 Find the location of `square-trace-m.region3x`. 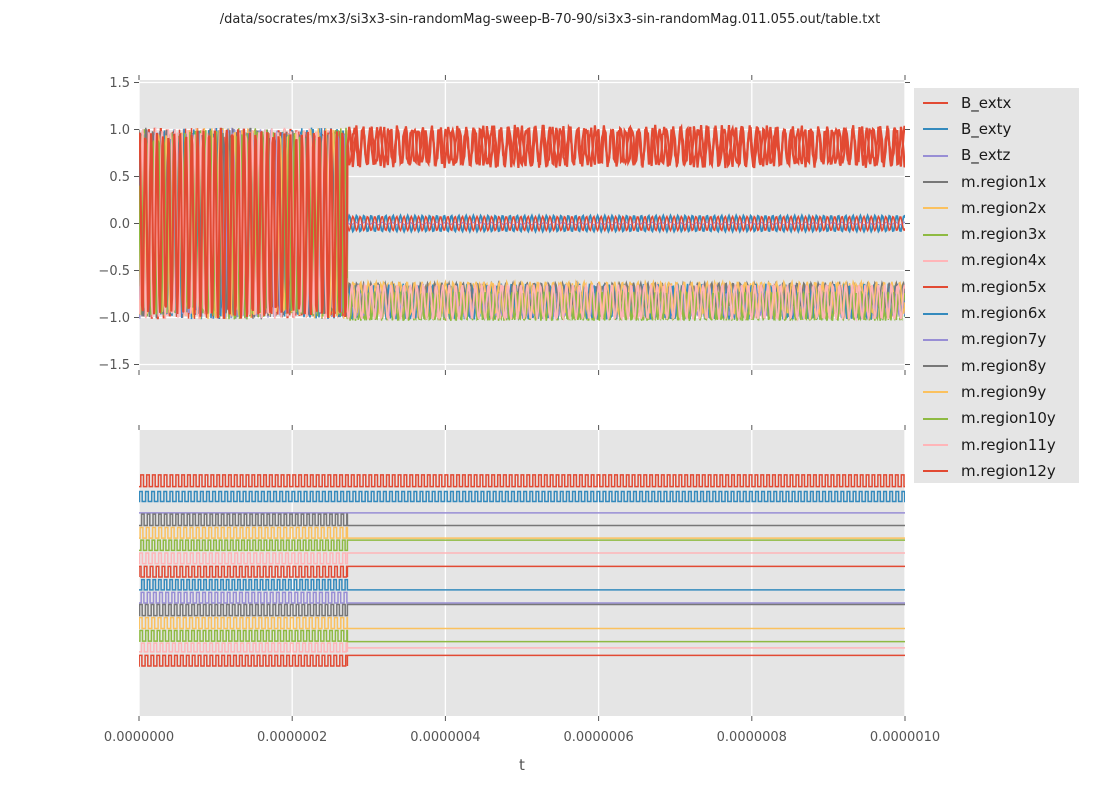

square-trace-m.region3x is located at coordinates (522, 545).